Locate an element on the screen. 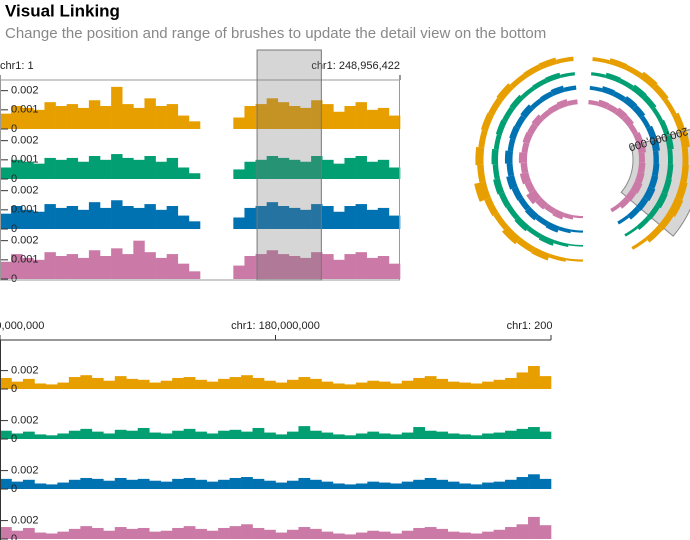 The image size is (690, 540). x-tick-label: chr1: 248,956,422 is located at coordinates (355, 66).